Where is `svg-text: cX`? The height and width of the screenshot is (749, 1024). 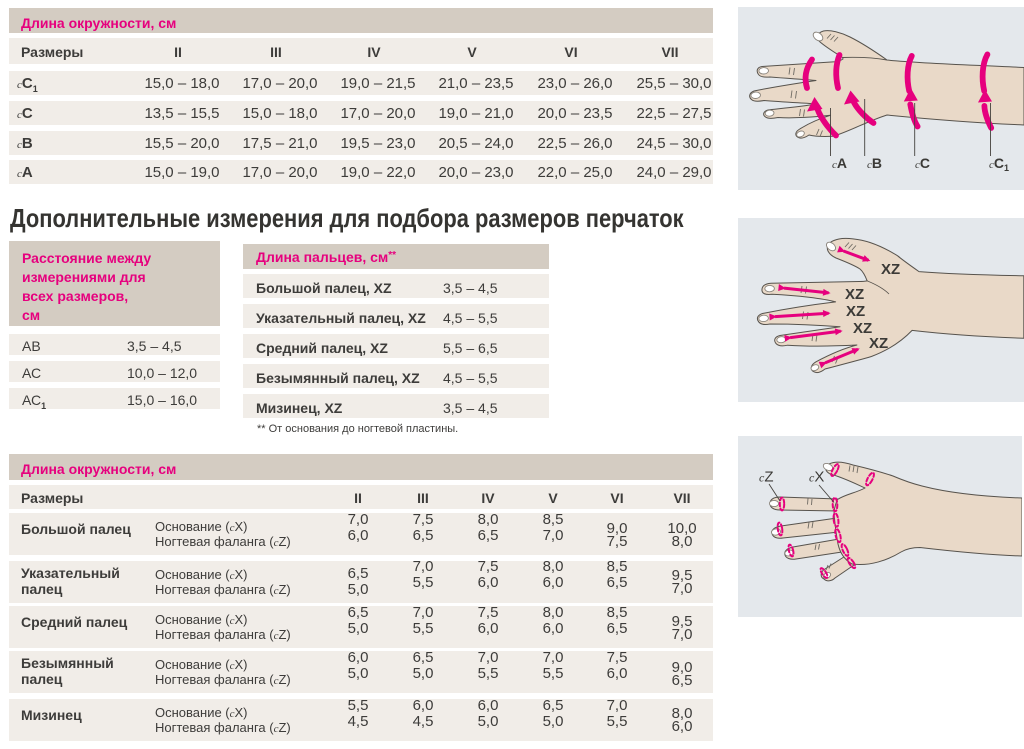 svg-text: cX is located at coordinates (816, 477).